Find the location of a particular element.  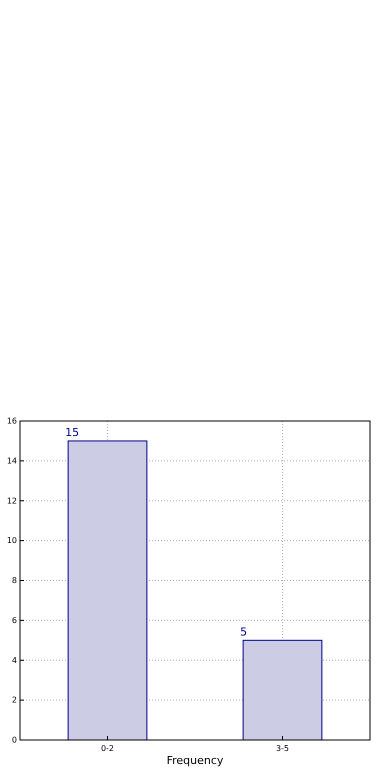

y-tick-label: 12 is located at coordinates (11, 501).